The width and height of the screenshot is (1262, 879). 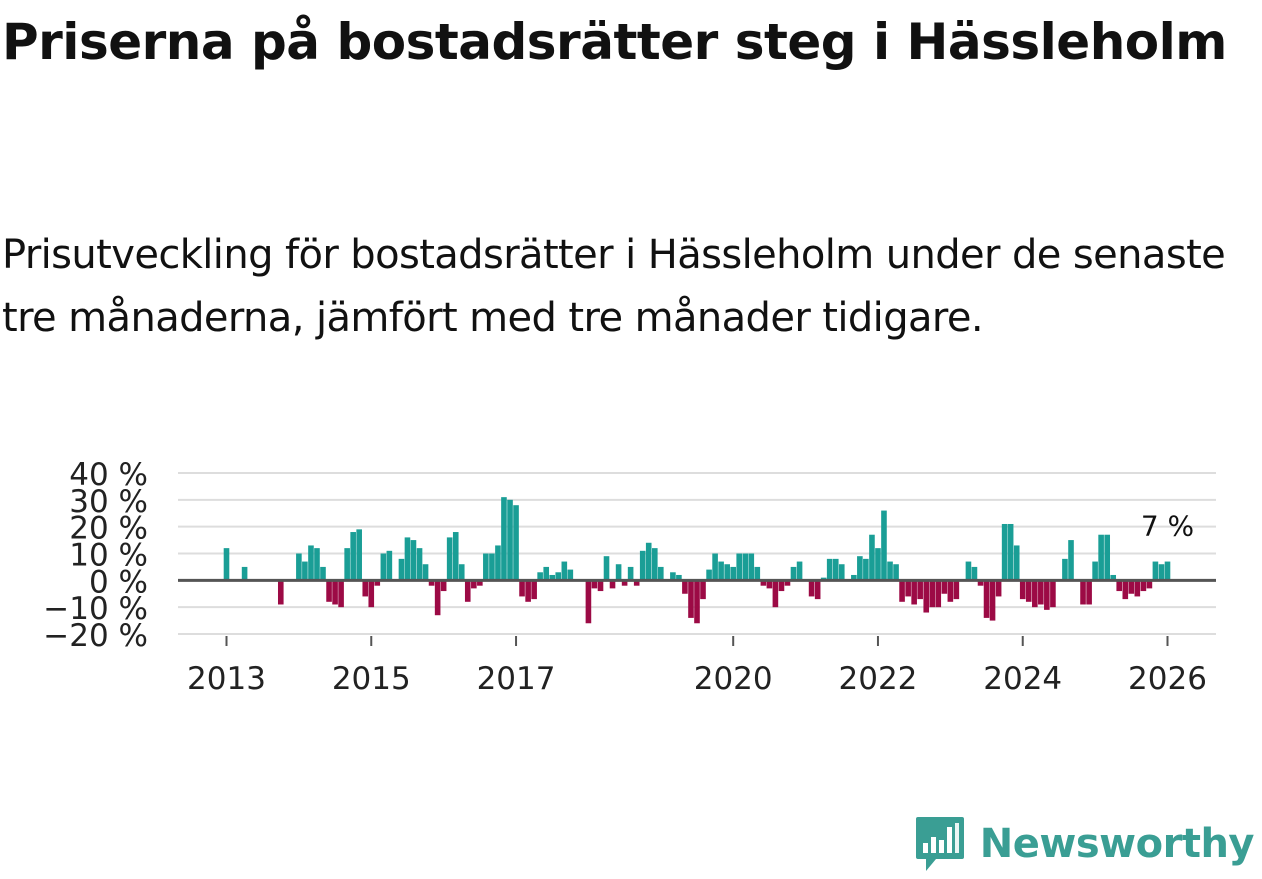 What do you see at coordinates (108, 475) in the screenshot?
I see `y-tick-label: 40 %` at bounding box center [108, 475].